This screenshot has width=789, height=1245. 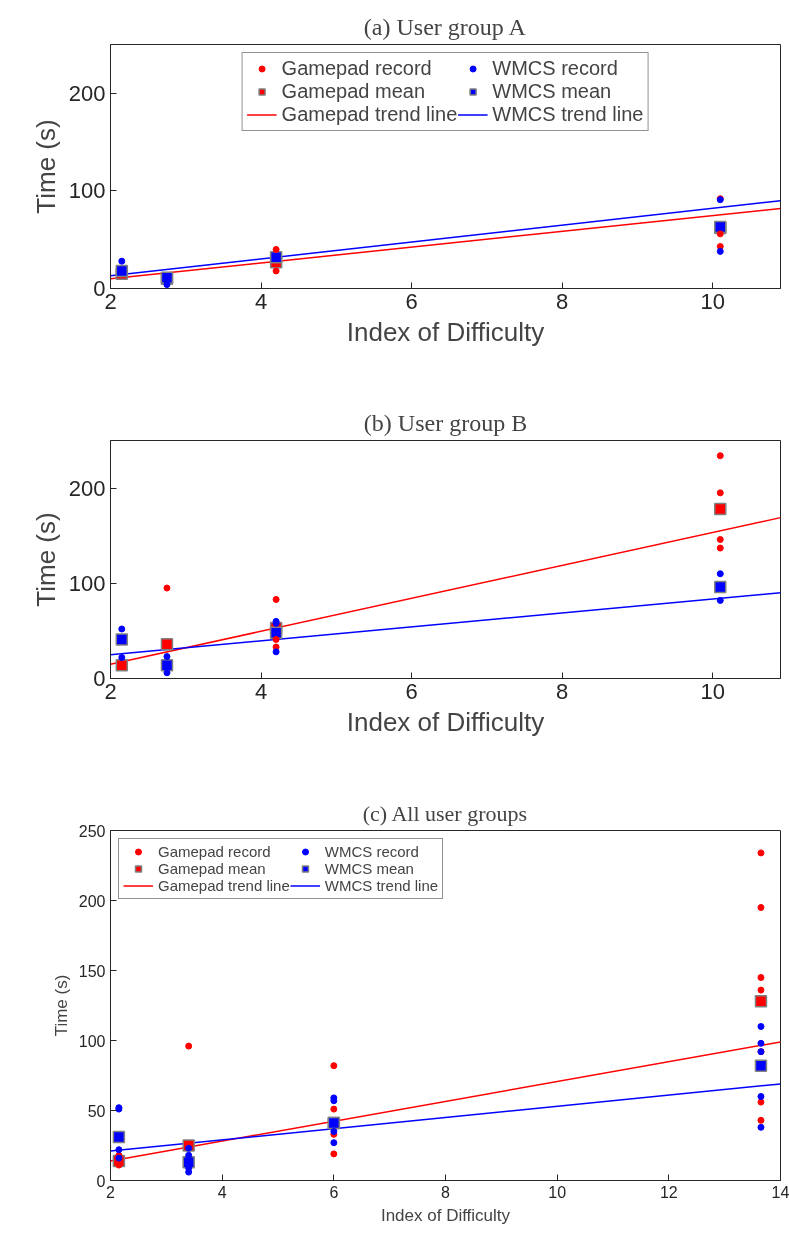 What do you see at coordinates (780, 1192) in the screenshot?
I see `x-tick-label: 14` at bounding box center [780, 1192].